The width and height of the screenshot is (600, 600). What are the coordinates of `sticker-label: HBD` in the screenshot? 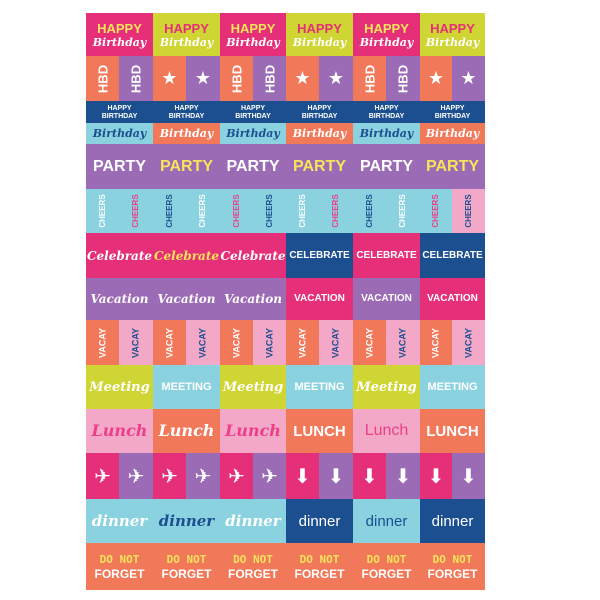 It's located at (102, 78).